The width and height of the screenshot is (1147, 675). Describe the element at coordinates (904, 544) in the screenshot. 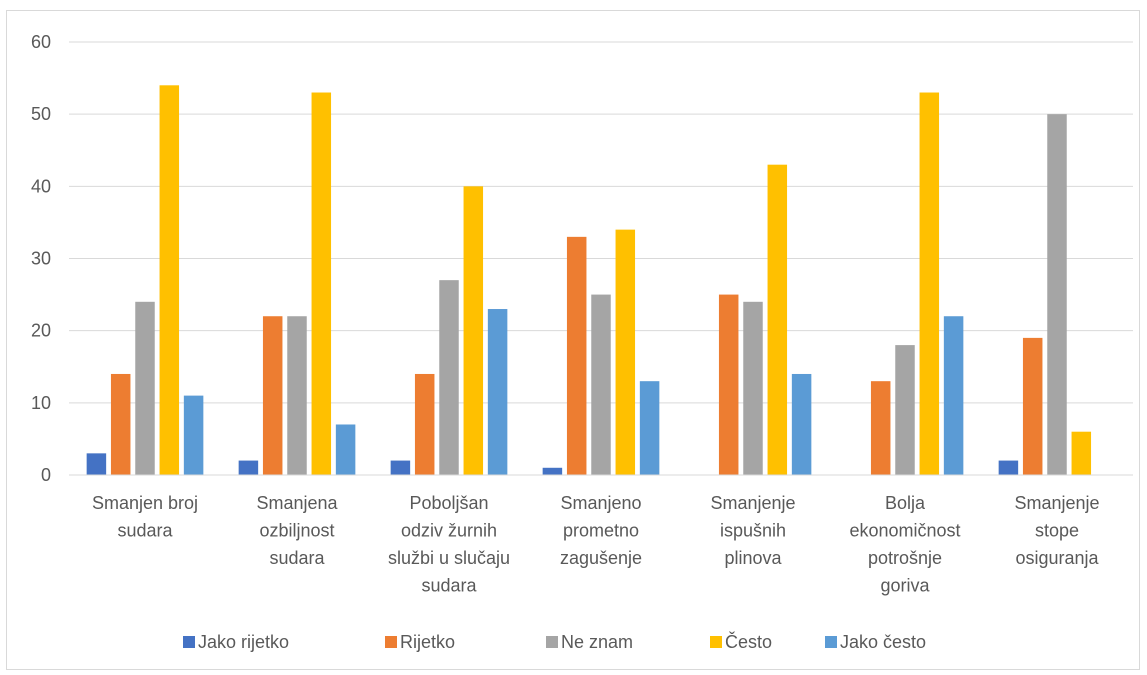

I see `category-label: Bolja ekonomičnost potrošnje goriva` at that location.